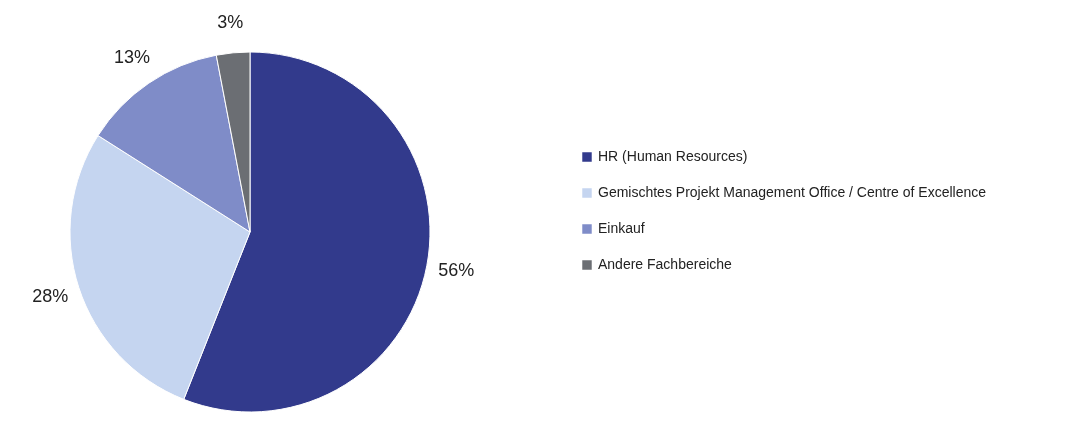 Image resolution: width=1068 pixels, height=443 pixels. Describe the element at coordinates (131, 57) in the screenshot. I see `data-label: 13%` at that location.